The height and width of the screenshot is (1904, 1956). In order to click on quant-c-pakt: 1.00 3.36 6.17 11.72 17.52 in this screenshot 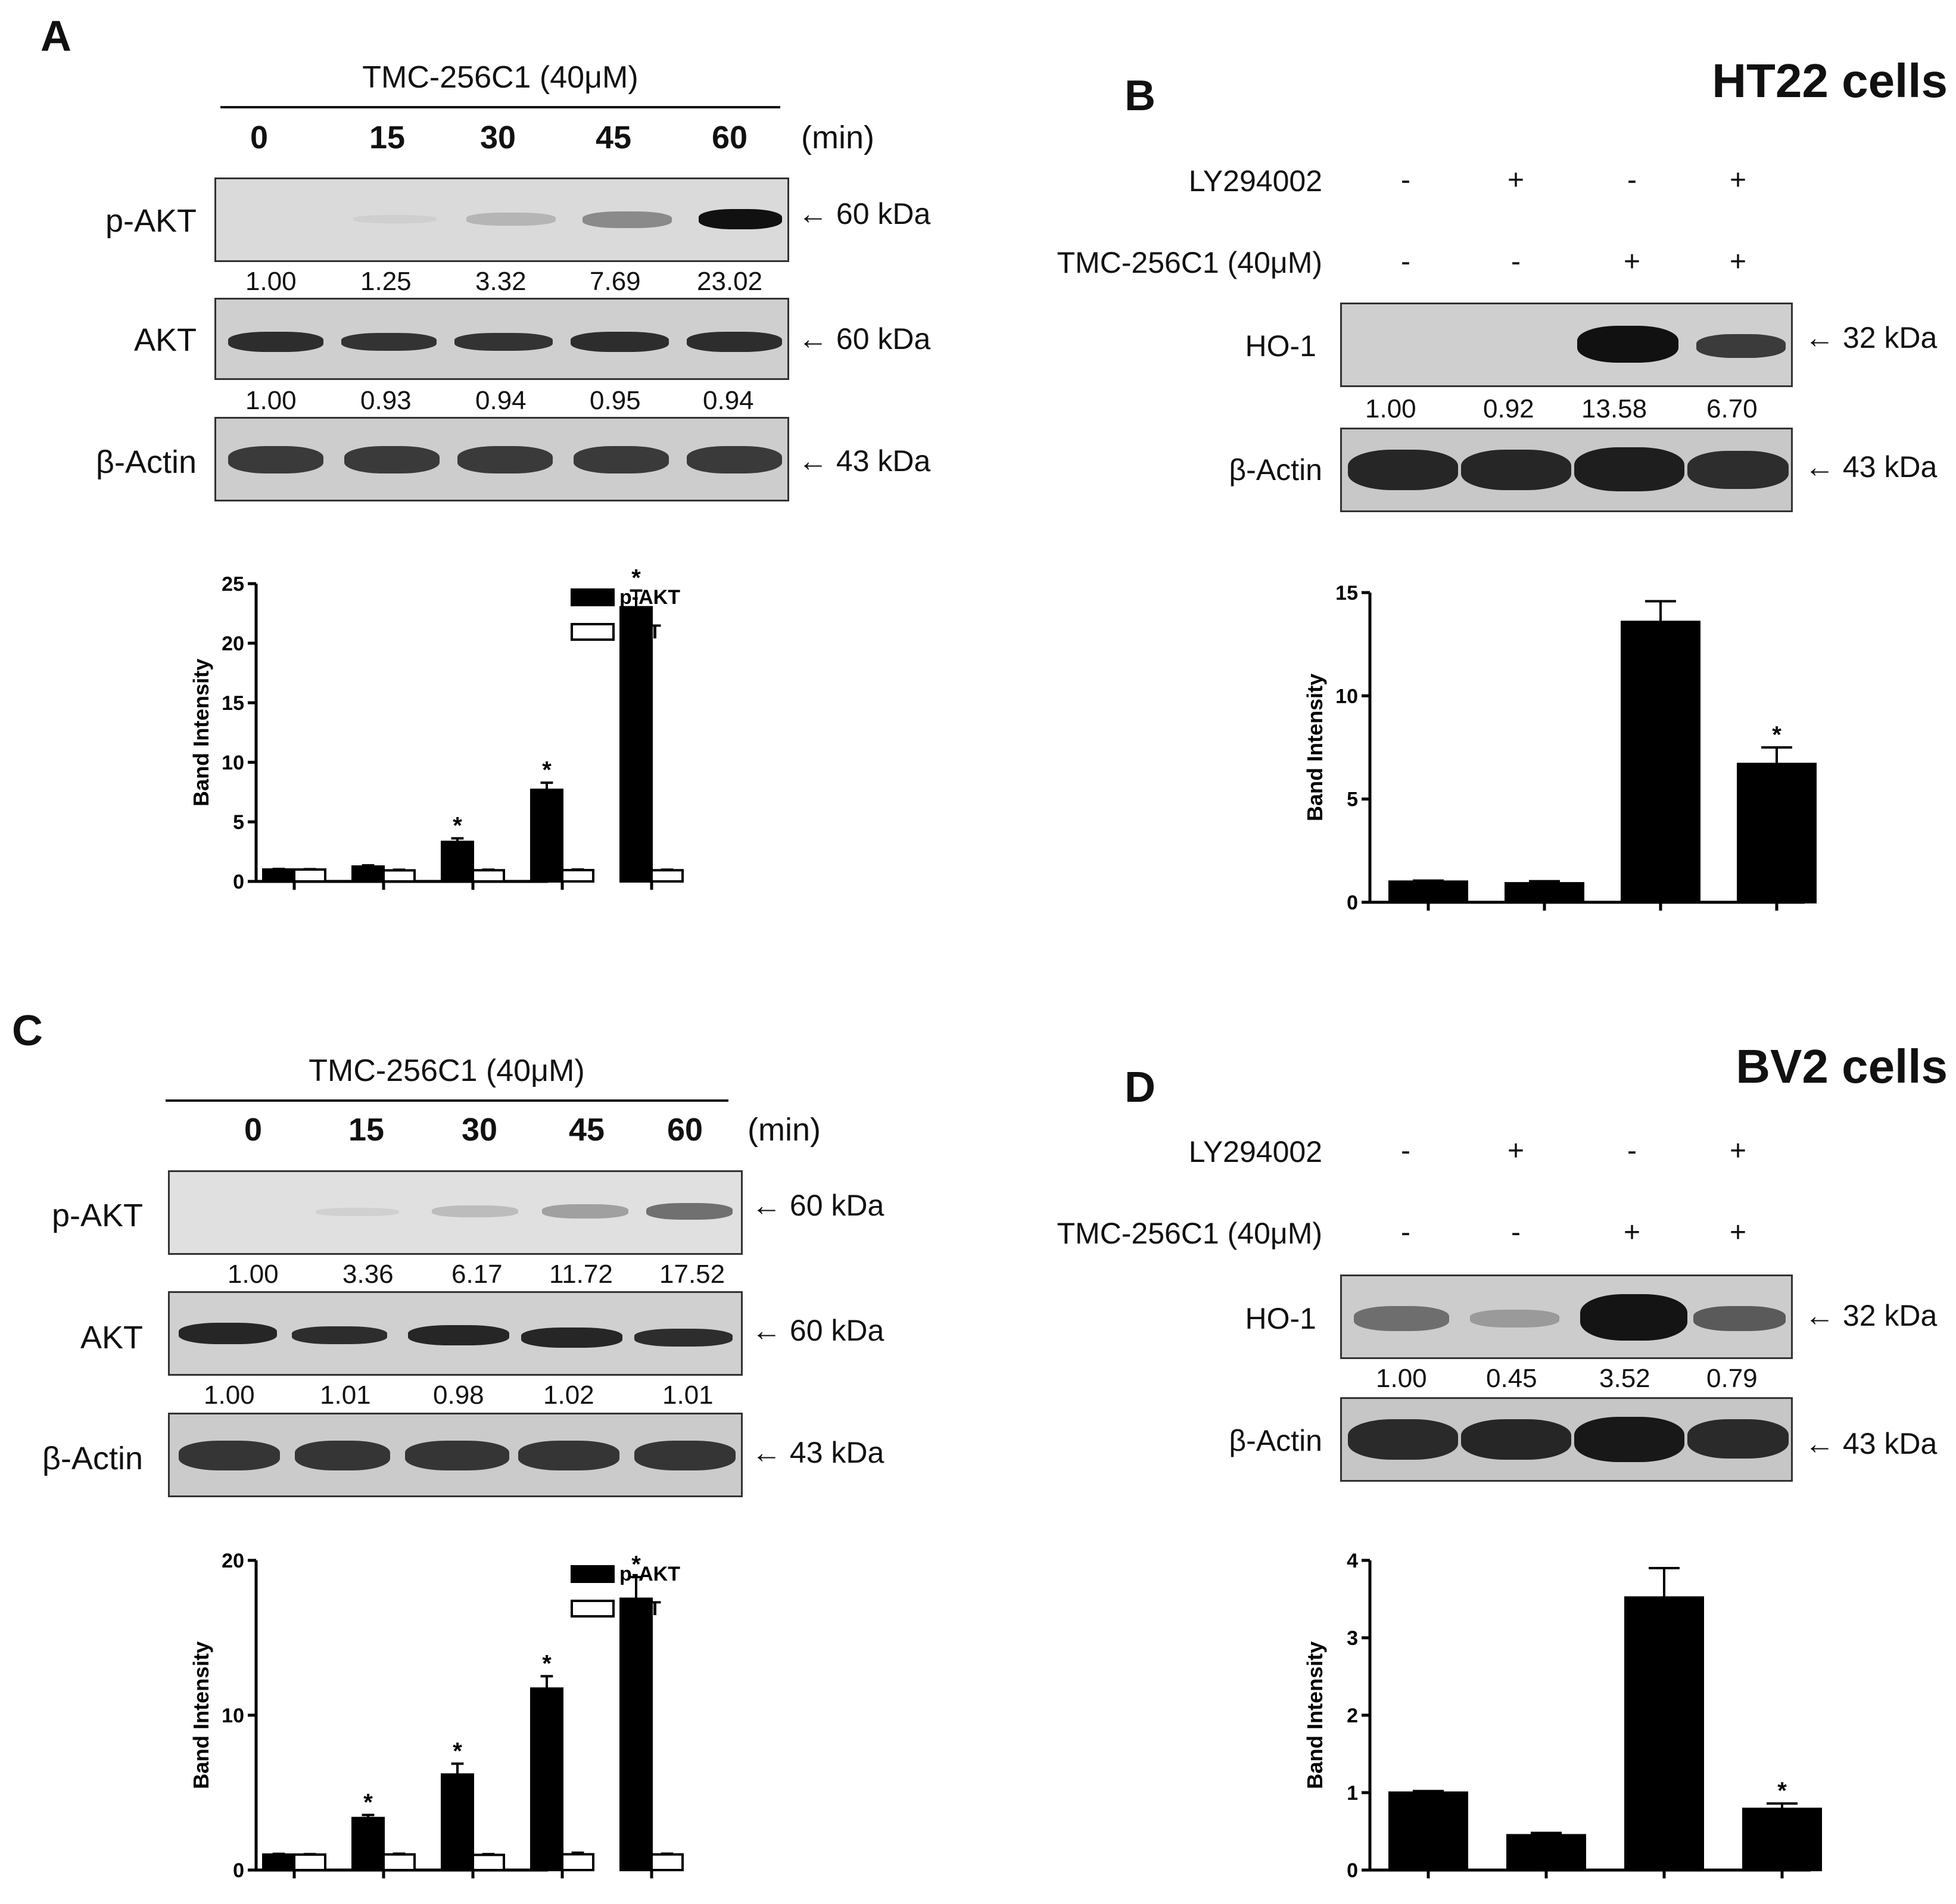, I will do `click(454, 1274)`.